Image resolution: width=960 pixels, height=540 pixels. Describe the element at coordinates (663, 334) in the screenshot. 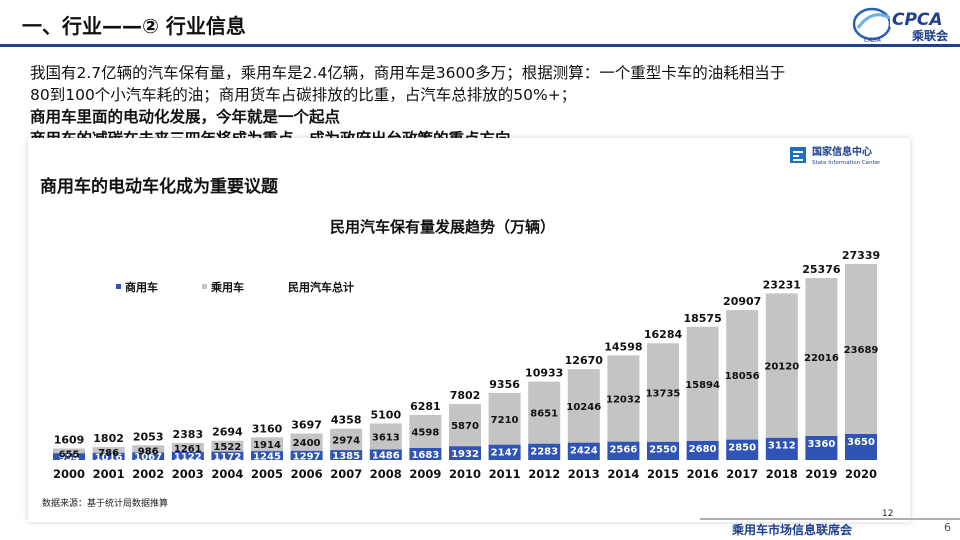

I see `label-total: 16284` at that location.